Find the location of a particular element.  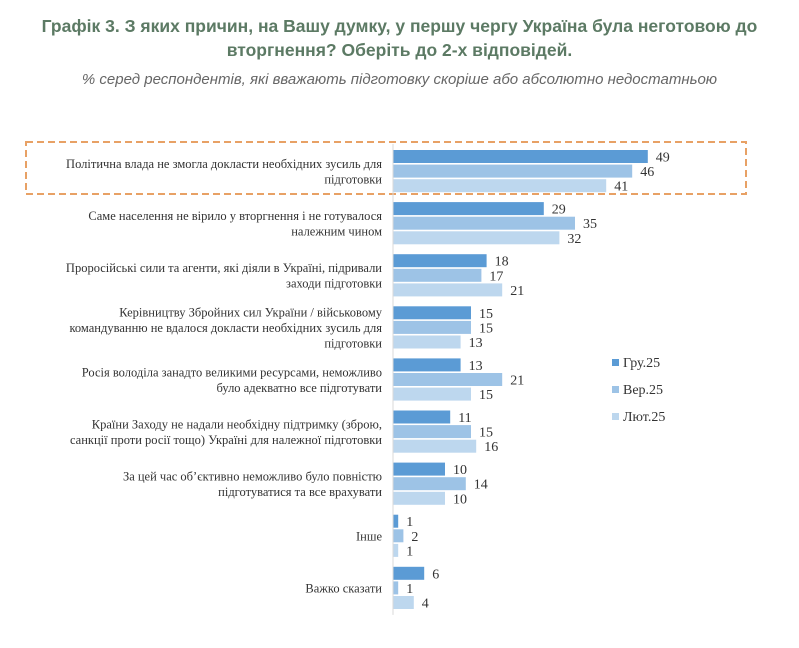

value-label: 49 is located at coordinates (663, 158).